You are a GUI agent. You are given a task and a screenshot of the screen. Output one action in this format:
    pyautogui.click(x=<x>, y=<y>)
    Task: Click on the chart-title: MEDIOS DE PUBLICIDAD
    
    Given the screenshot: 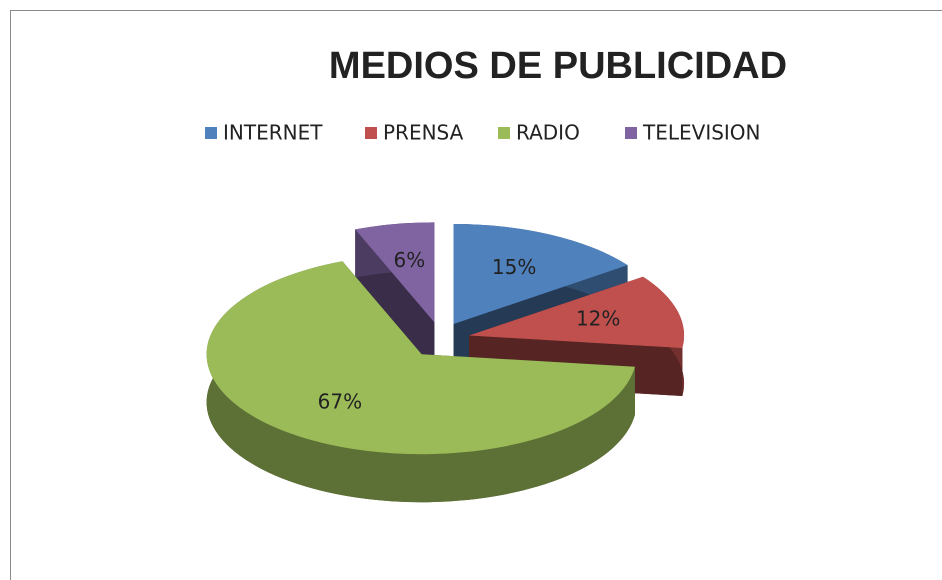 What is the action you would take?
    pyautogui.click(x=558, y=66)
    